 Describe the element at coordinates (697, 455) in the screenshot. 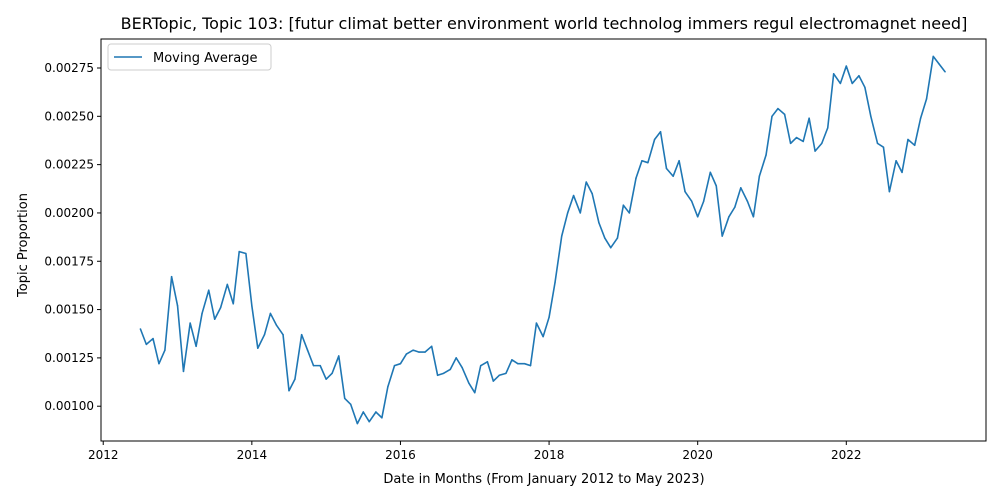

I see `x-tick-label: 2020` at that location.